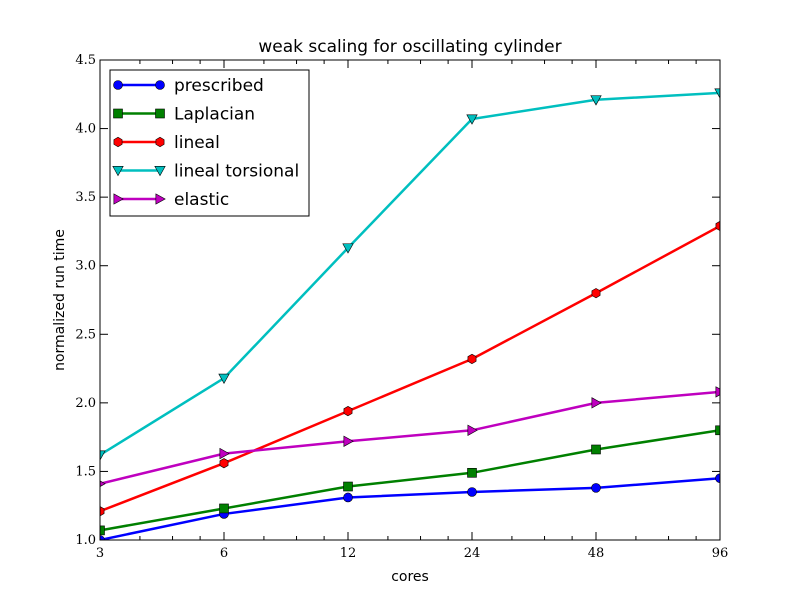 The width and height of the screenshot is (800, 600). Describe the element at coordinates (219, 86) in the screenshot. I see `legend-label: prescribed` at that location.